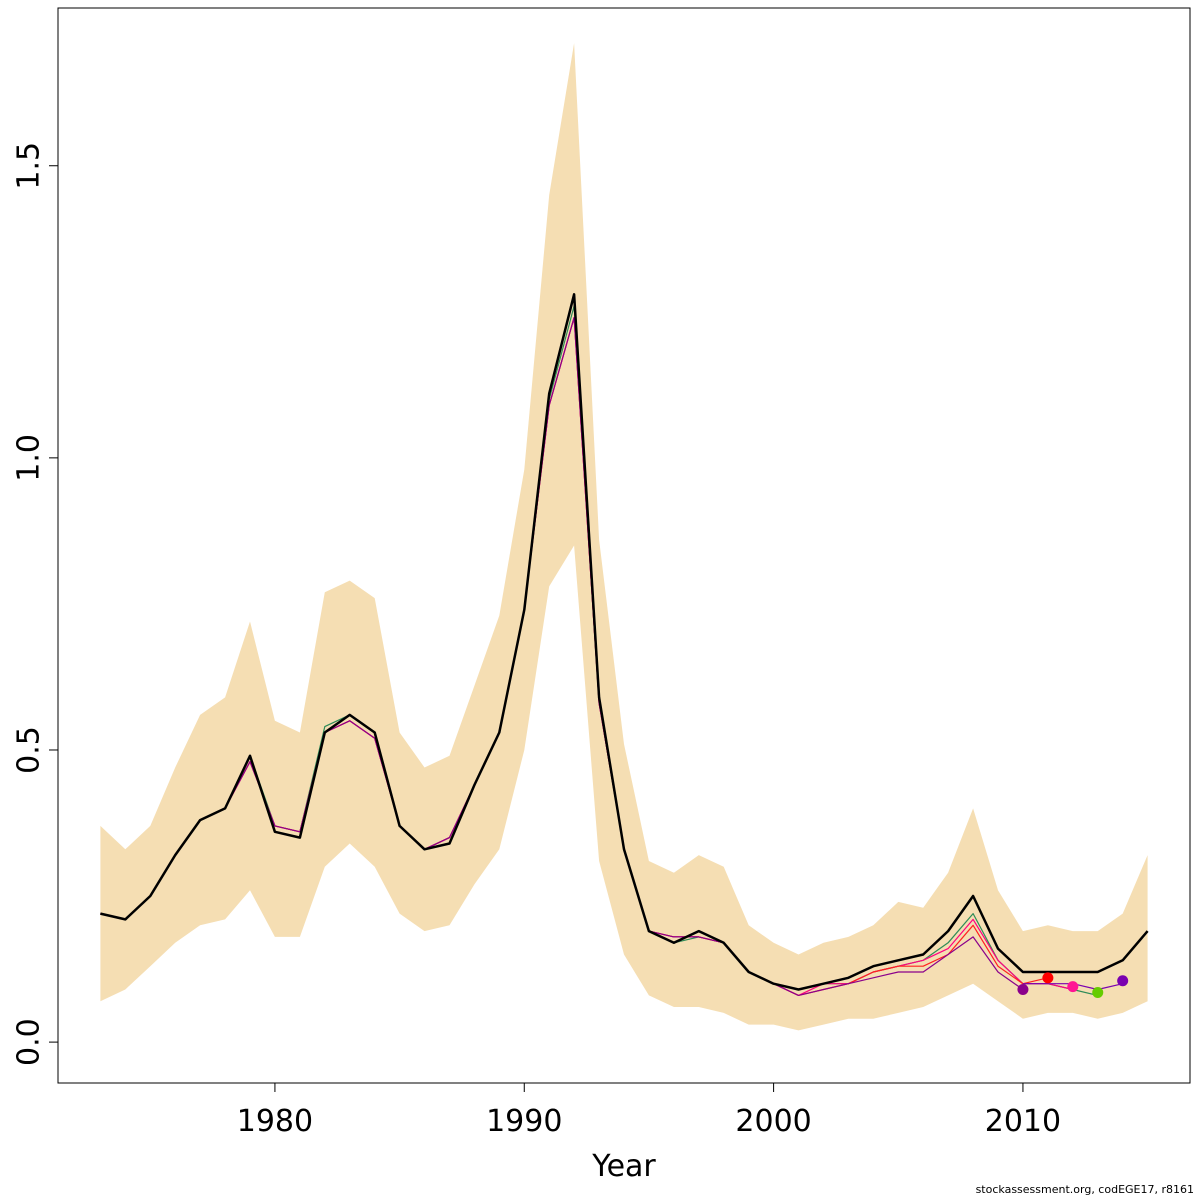  Describe the element at coordinates (1084, 1189) in the screenshot. I see `footer-credit: stockassessment.org, codEGE17, r8161` at that location.